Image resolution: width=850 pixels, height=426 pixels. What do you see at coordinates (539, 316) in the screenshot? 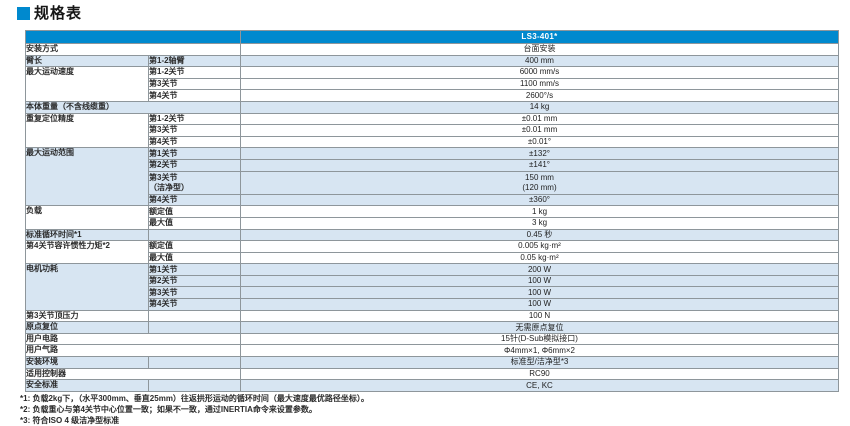
I see `spec-value-cell: 100 N` at bounding box center [539, 316].